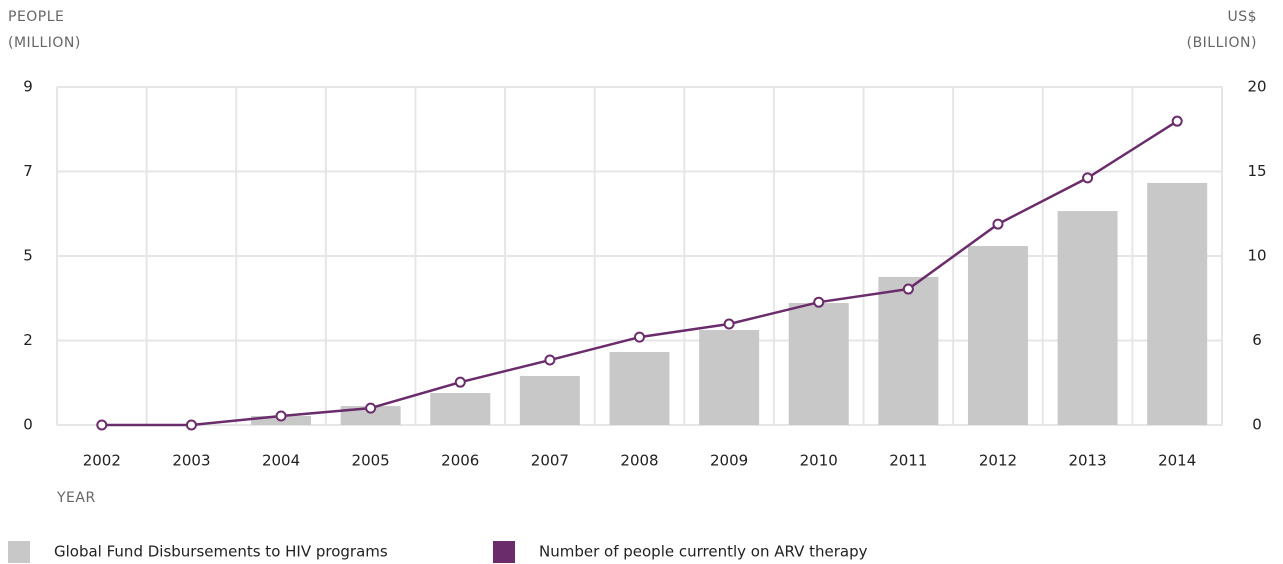  What do you see at coordinates (729, 461) in the screenshot?
I see `x-tick-label: 2009` at bounding box center [729, 461].